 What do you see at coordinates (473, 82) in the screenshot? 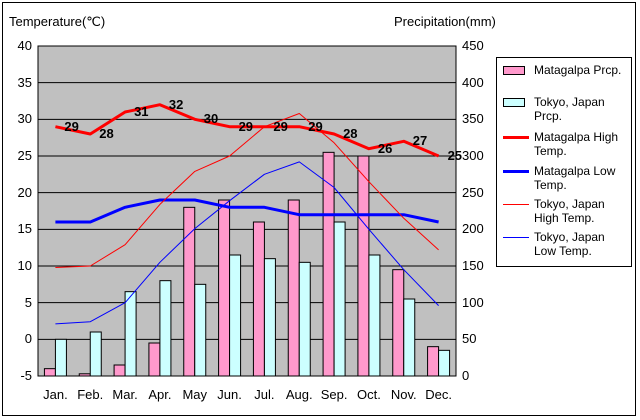
I see `right-tick-label: 400` at bounding box center [473, 82].